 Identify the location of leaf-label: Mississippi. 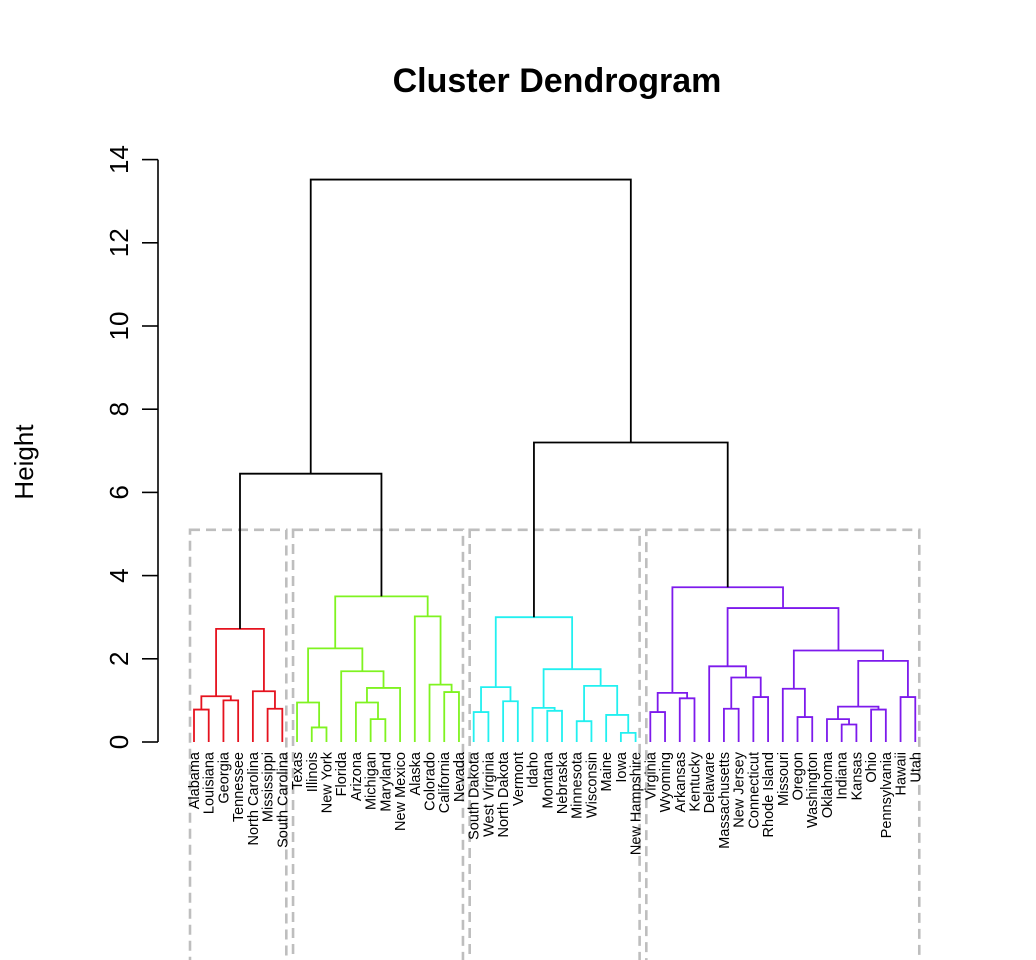
(269, 787).